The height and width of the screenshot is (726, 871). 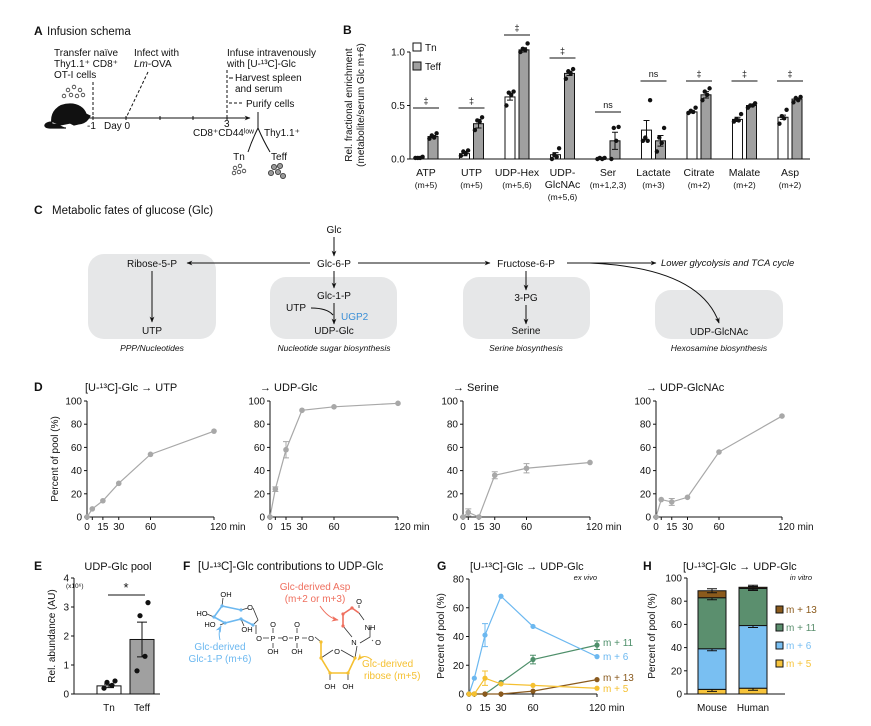 What do you see at coordinates (712, 591) in the screenshot?
I see `error-bar` at bounding box center [712, 591].